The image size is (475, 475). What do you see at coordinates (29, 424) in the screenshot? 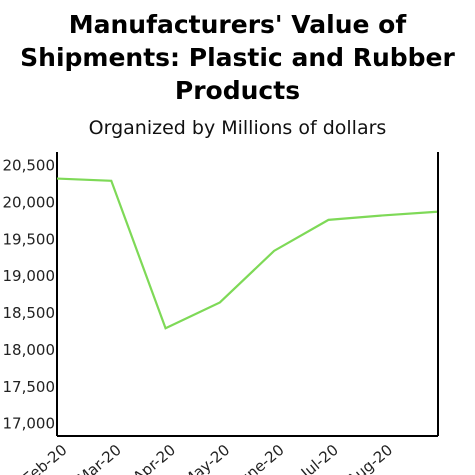
I see `y-tick-label: 17,000` at bounding box center [29, 424].